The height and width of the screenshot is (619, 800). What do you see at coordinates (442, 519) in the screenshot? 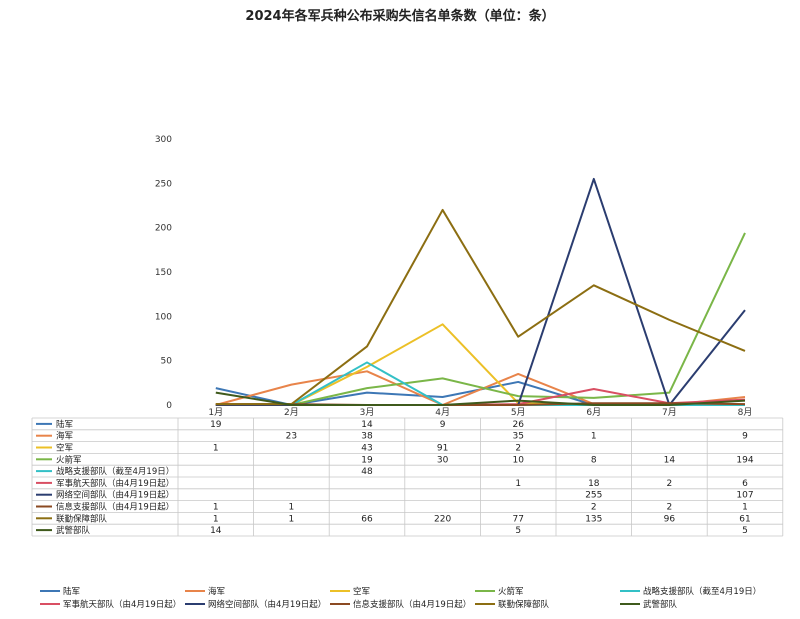
I see `data-label: 220` at bounding box center [442, 519].